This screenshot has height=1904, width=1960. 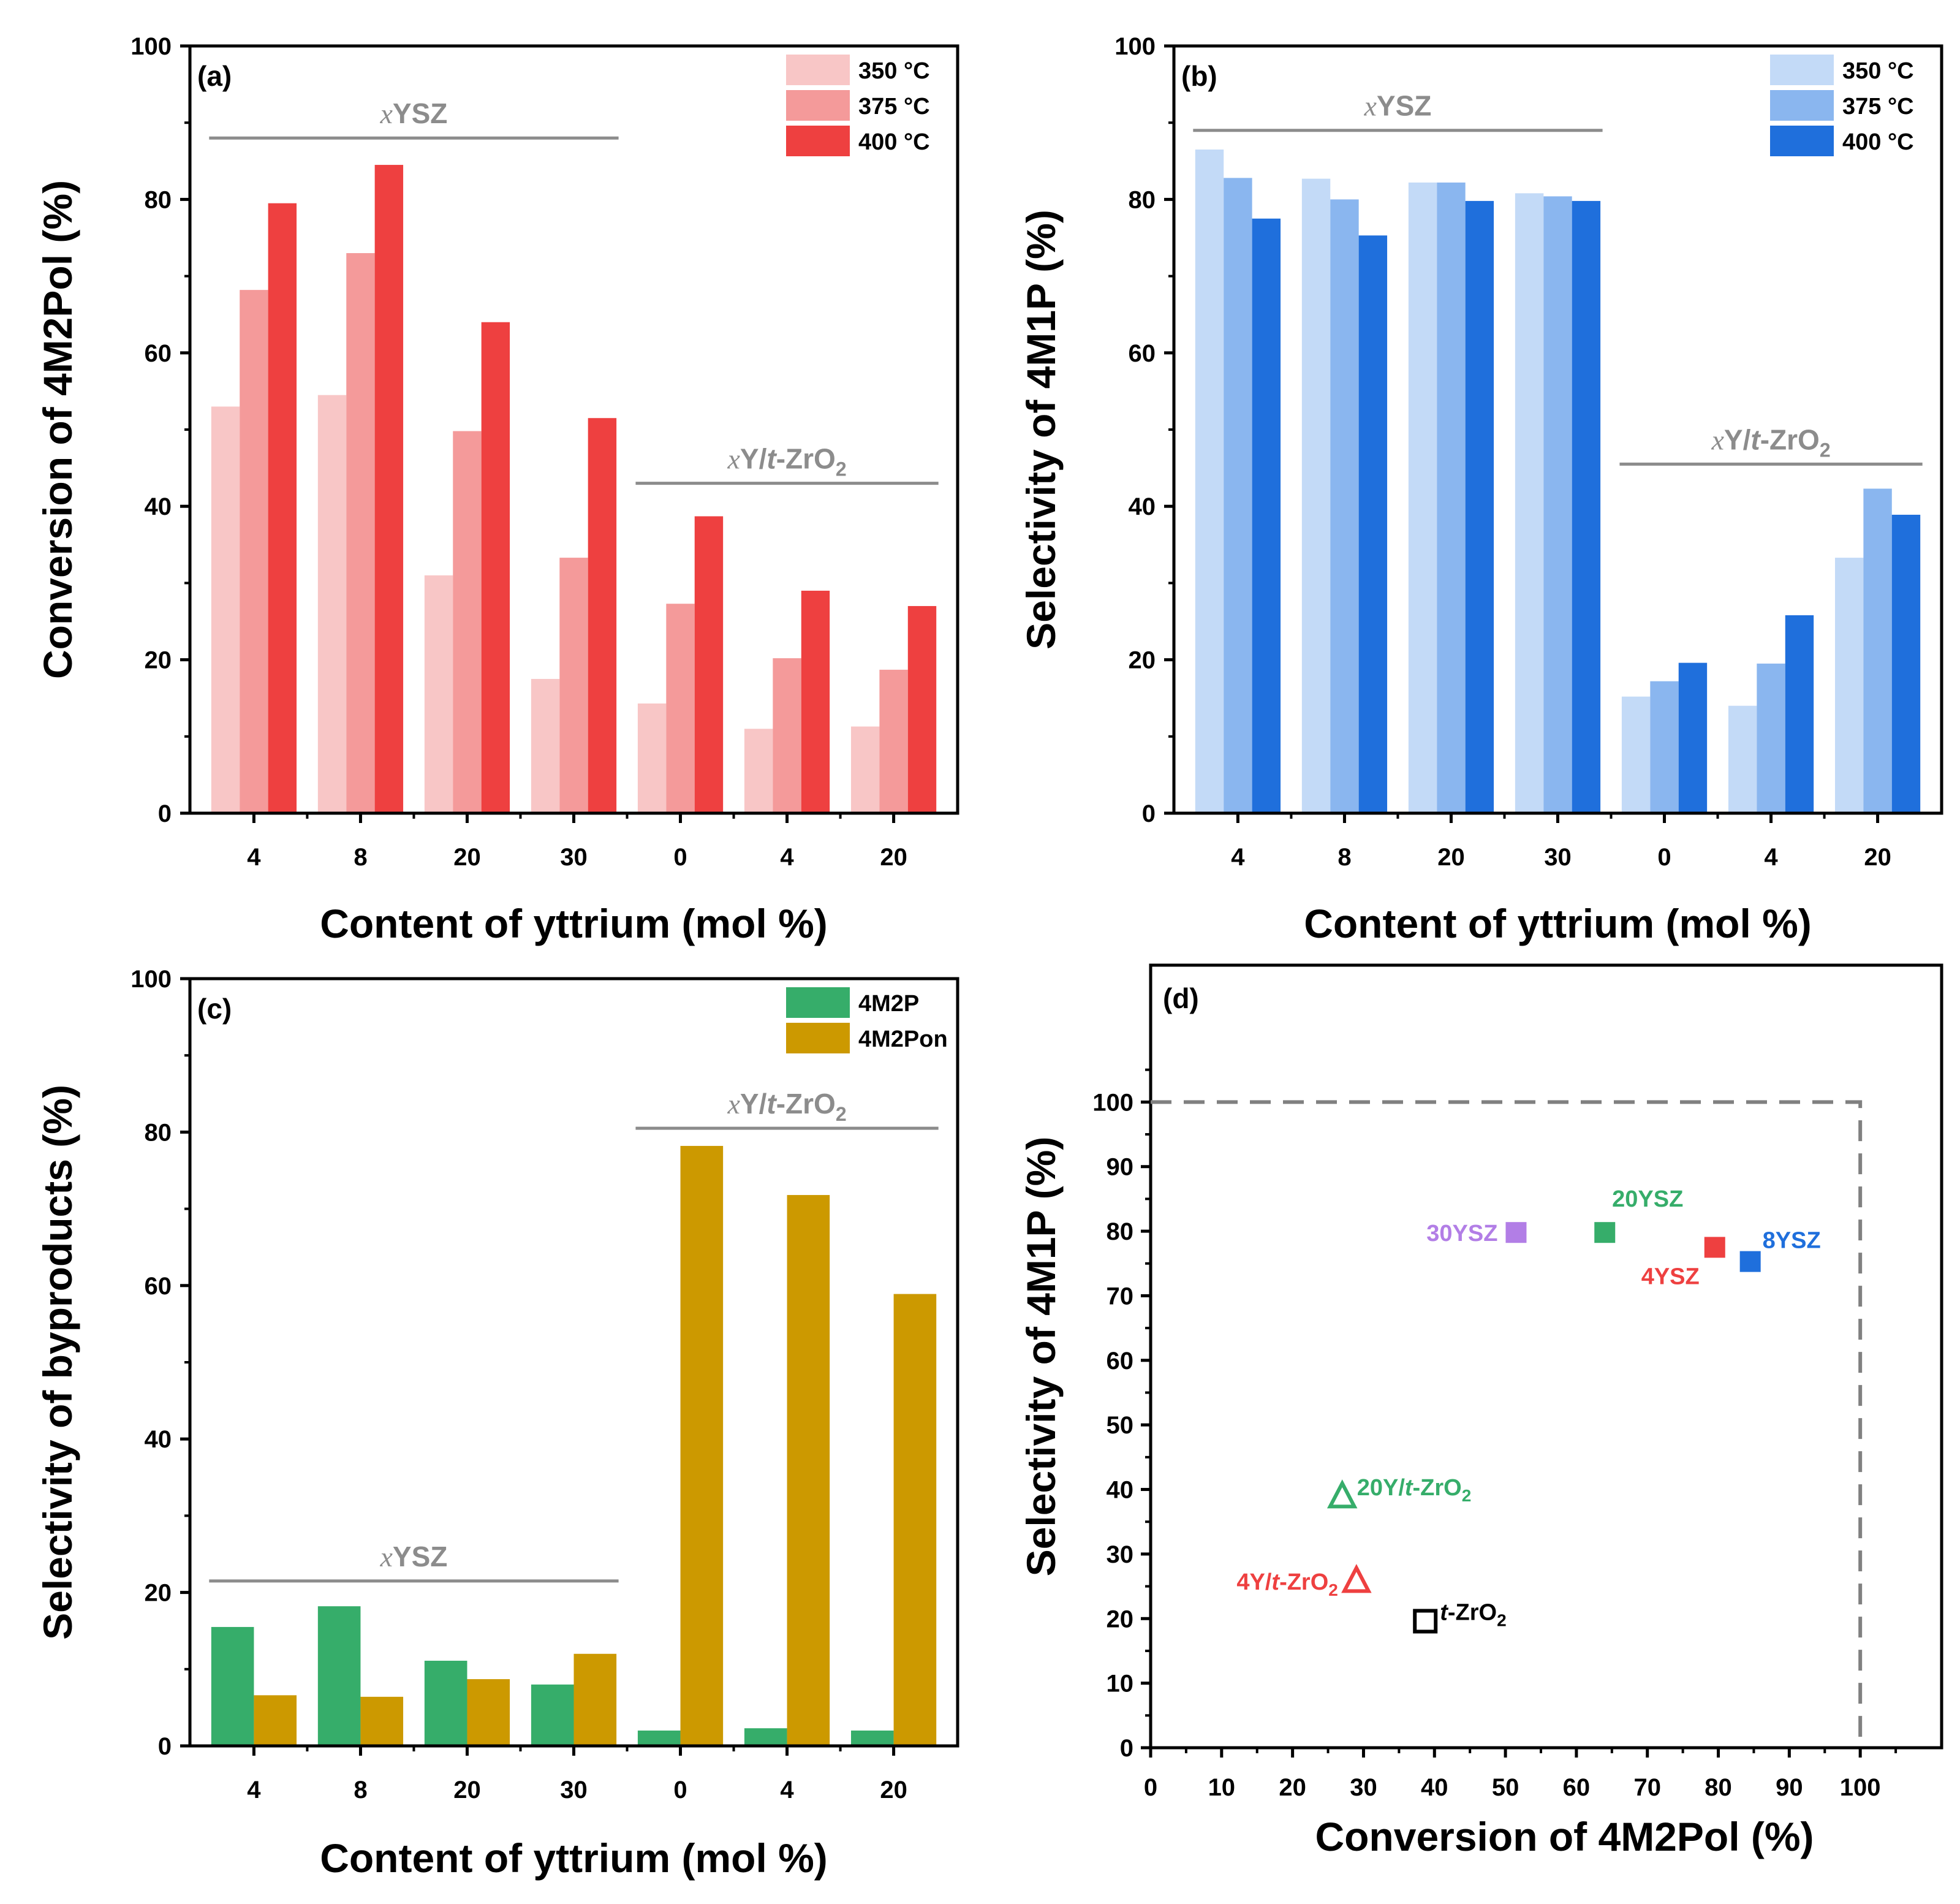 I want to click on x-tick-label: 80, so click(x=1718, y=1787).